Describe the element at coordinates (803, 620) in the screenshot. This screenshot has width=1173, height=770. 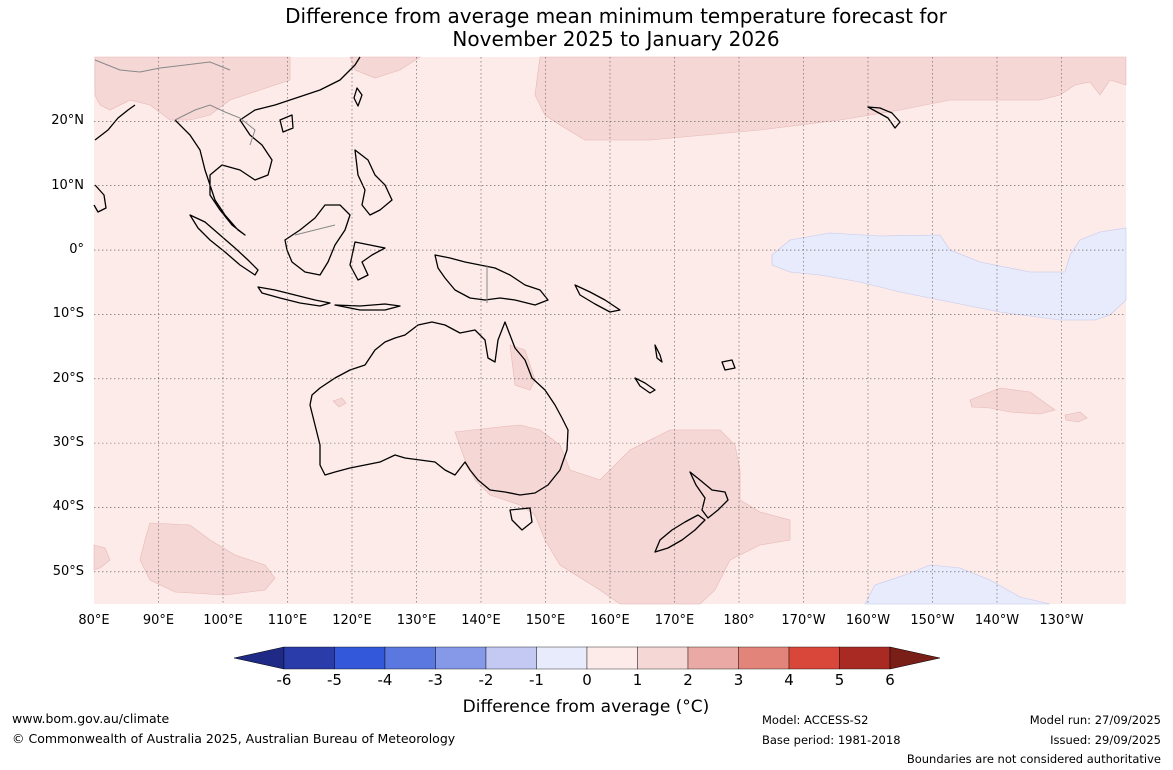
I see `lon-label: 170°W` at that location.